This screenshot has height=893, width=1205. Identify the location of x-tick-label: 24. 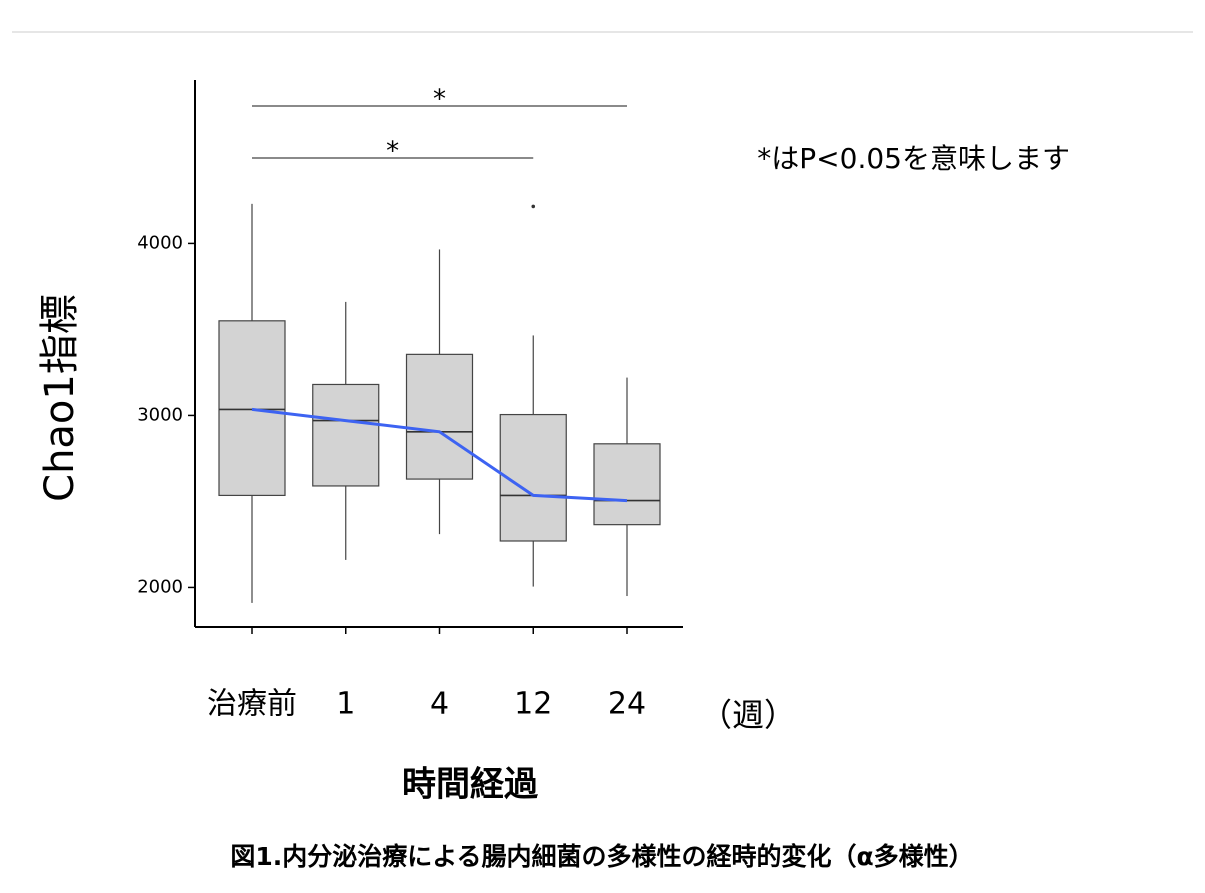
(627, 704).